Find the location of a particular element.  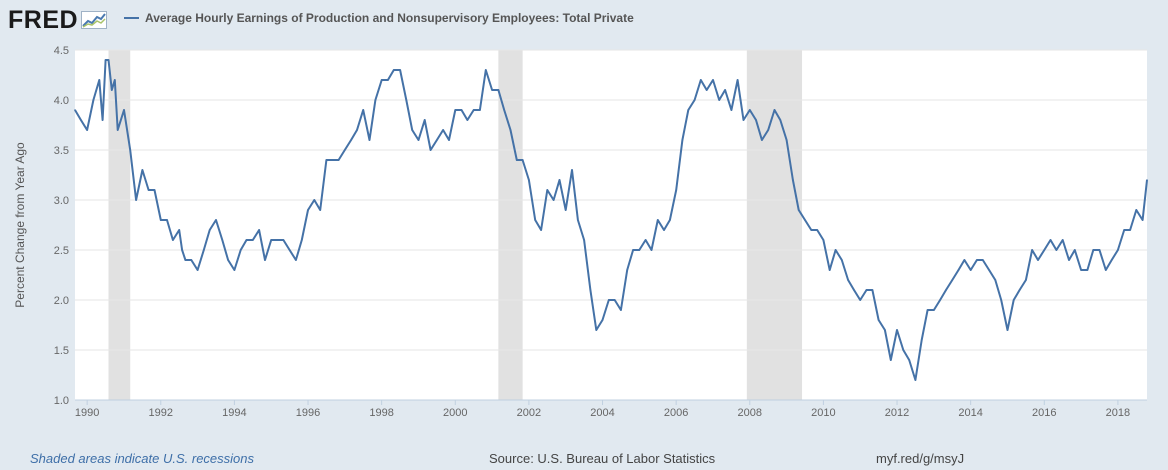

legend-line-swatch is located at coordinates (131, 18).